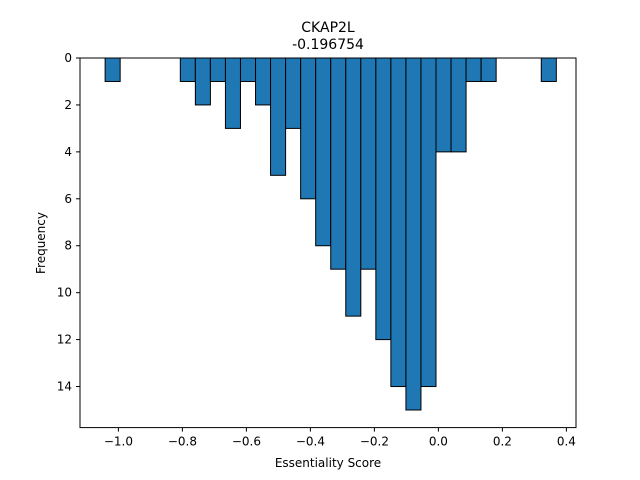 The height and width of the screenshot is (480, 640). What do you see at coordinates (68, 105) in the screenshot?
I see `y-tick-label: 2` at bounding box center [68, 105].